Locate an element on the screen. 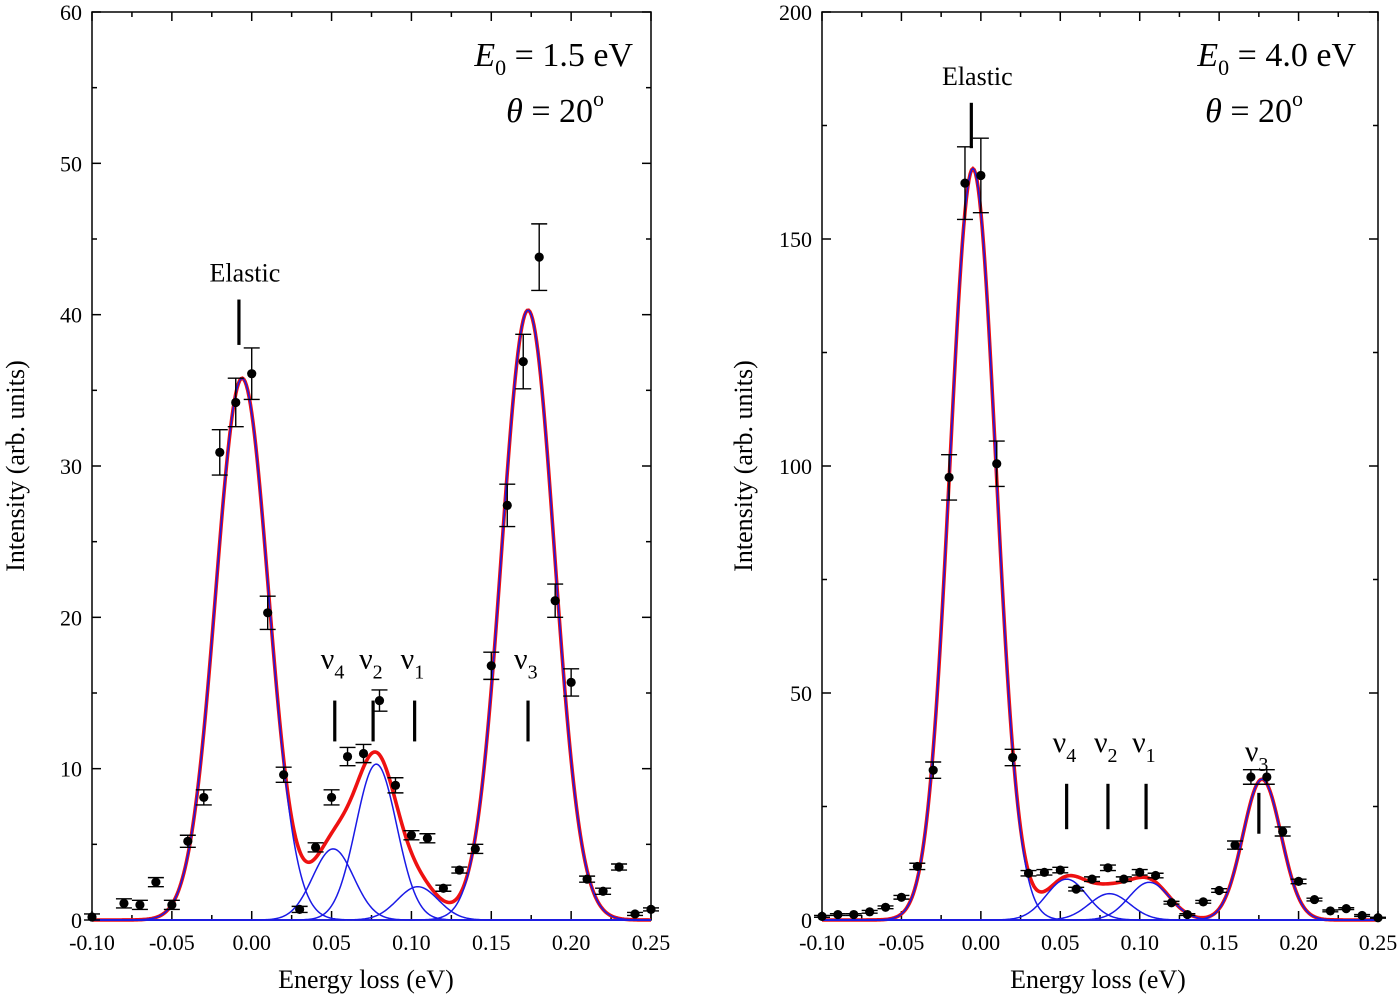 This screenshot has height=996, width=1400. left-x-tick-label: 0.10 is located at coordinates (411, 942).